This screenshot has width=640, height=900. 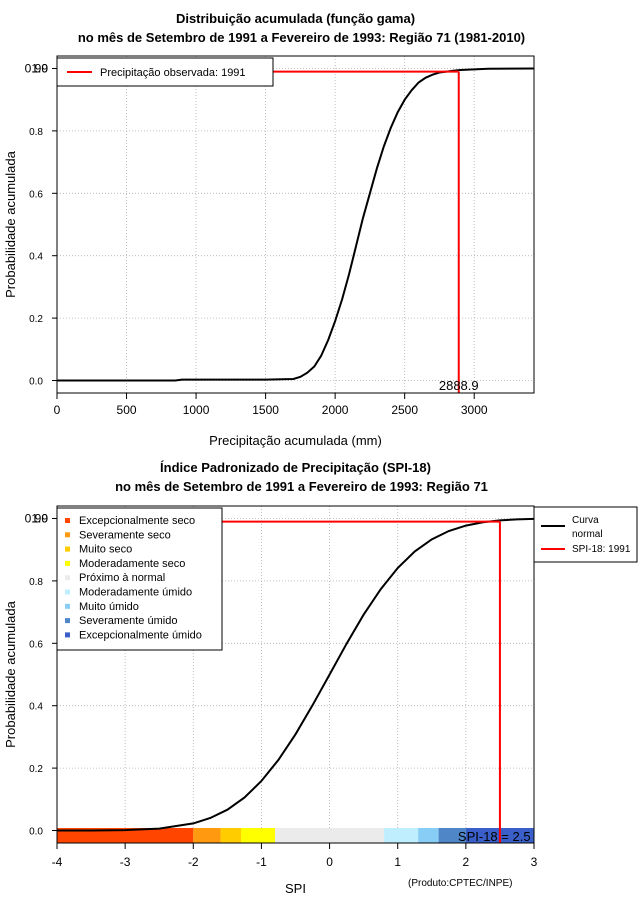 I want to click on curve-legend: Curva normal SPI-18: 1991, so click(x=585, y=534).